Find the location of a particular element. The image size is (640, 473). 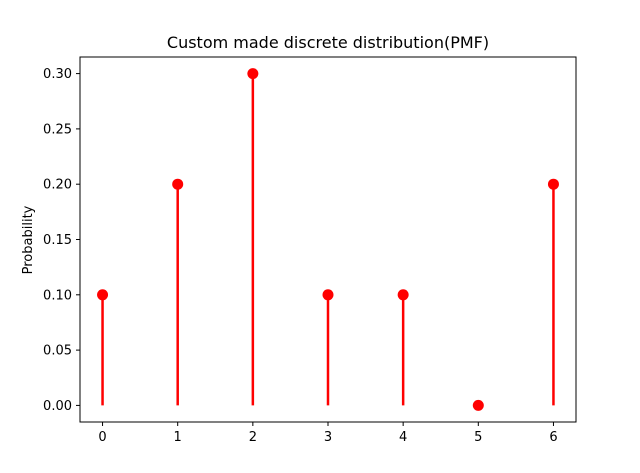

x-axis: 0 1 2 3 4 5 6 is located at coordinates (328, 433).